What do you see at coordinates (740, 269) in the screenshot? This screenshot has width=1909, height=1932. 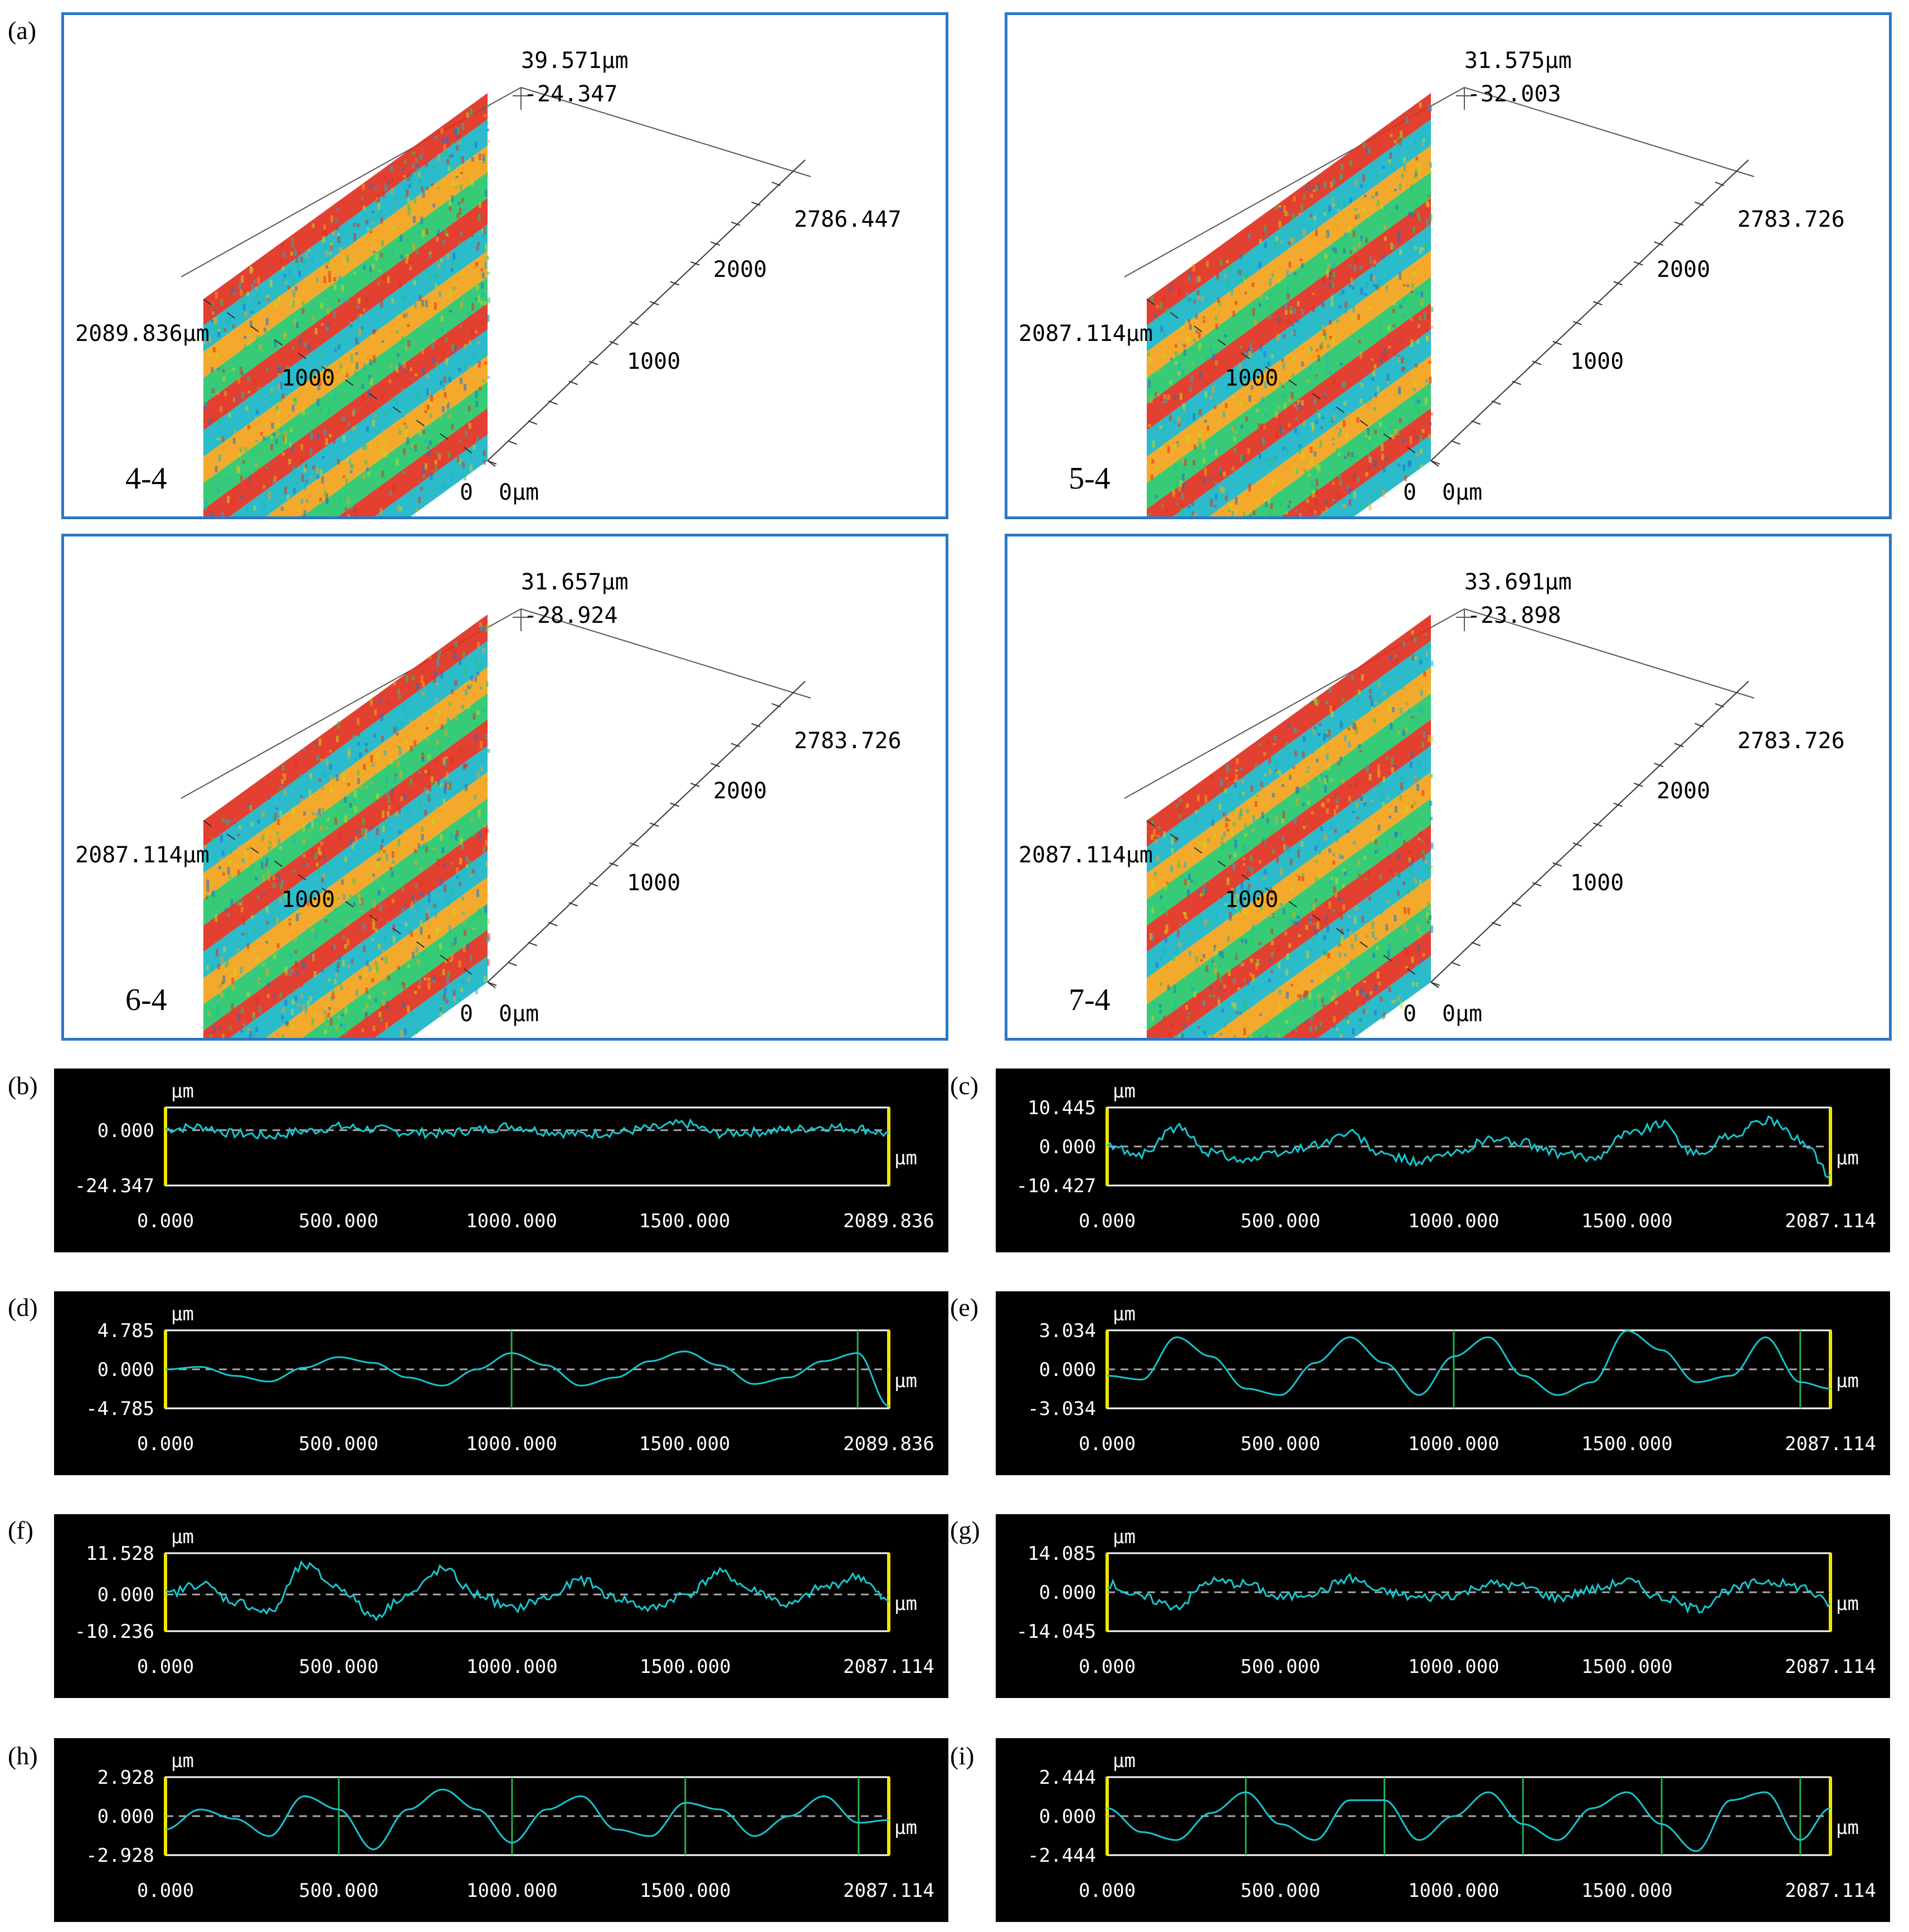 I see `y-tick-label: 2000` at bounding box center [740, 269].